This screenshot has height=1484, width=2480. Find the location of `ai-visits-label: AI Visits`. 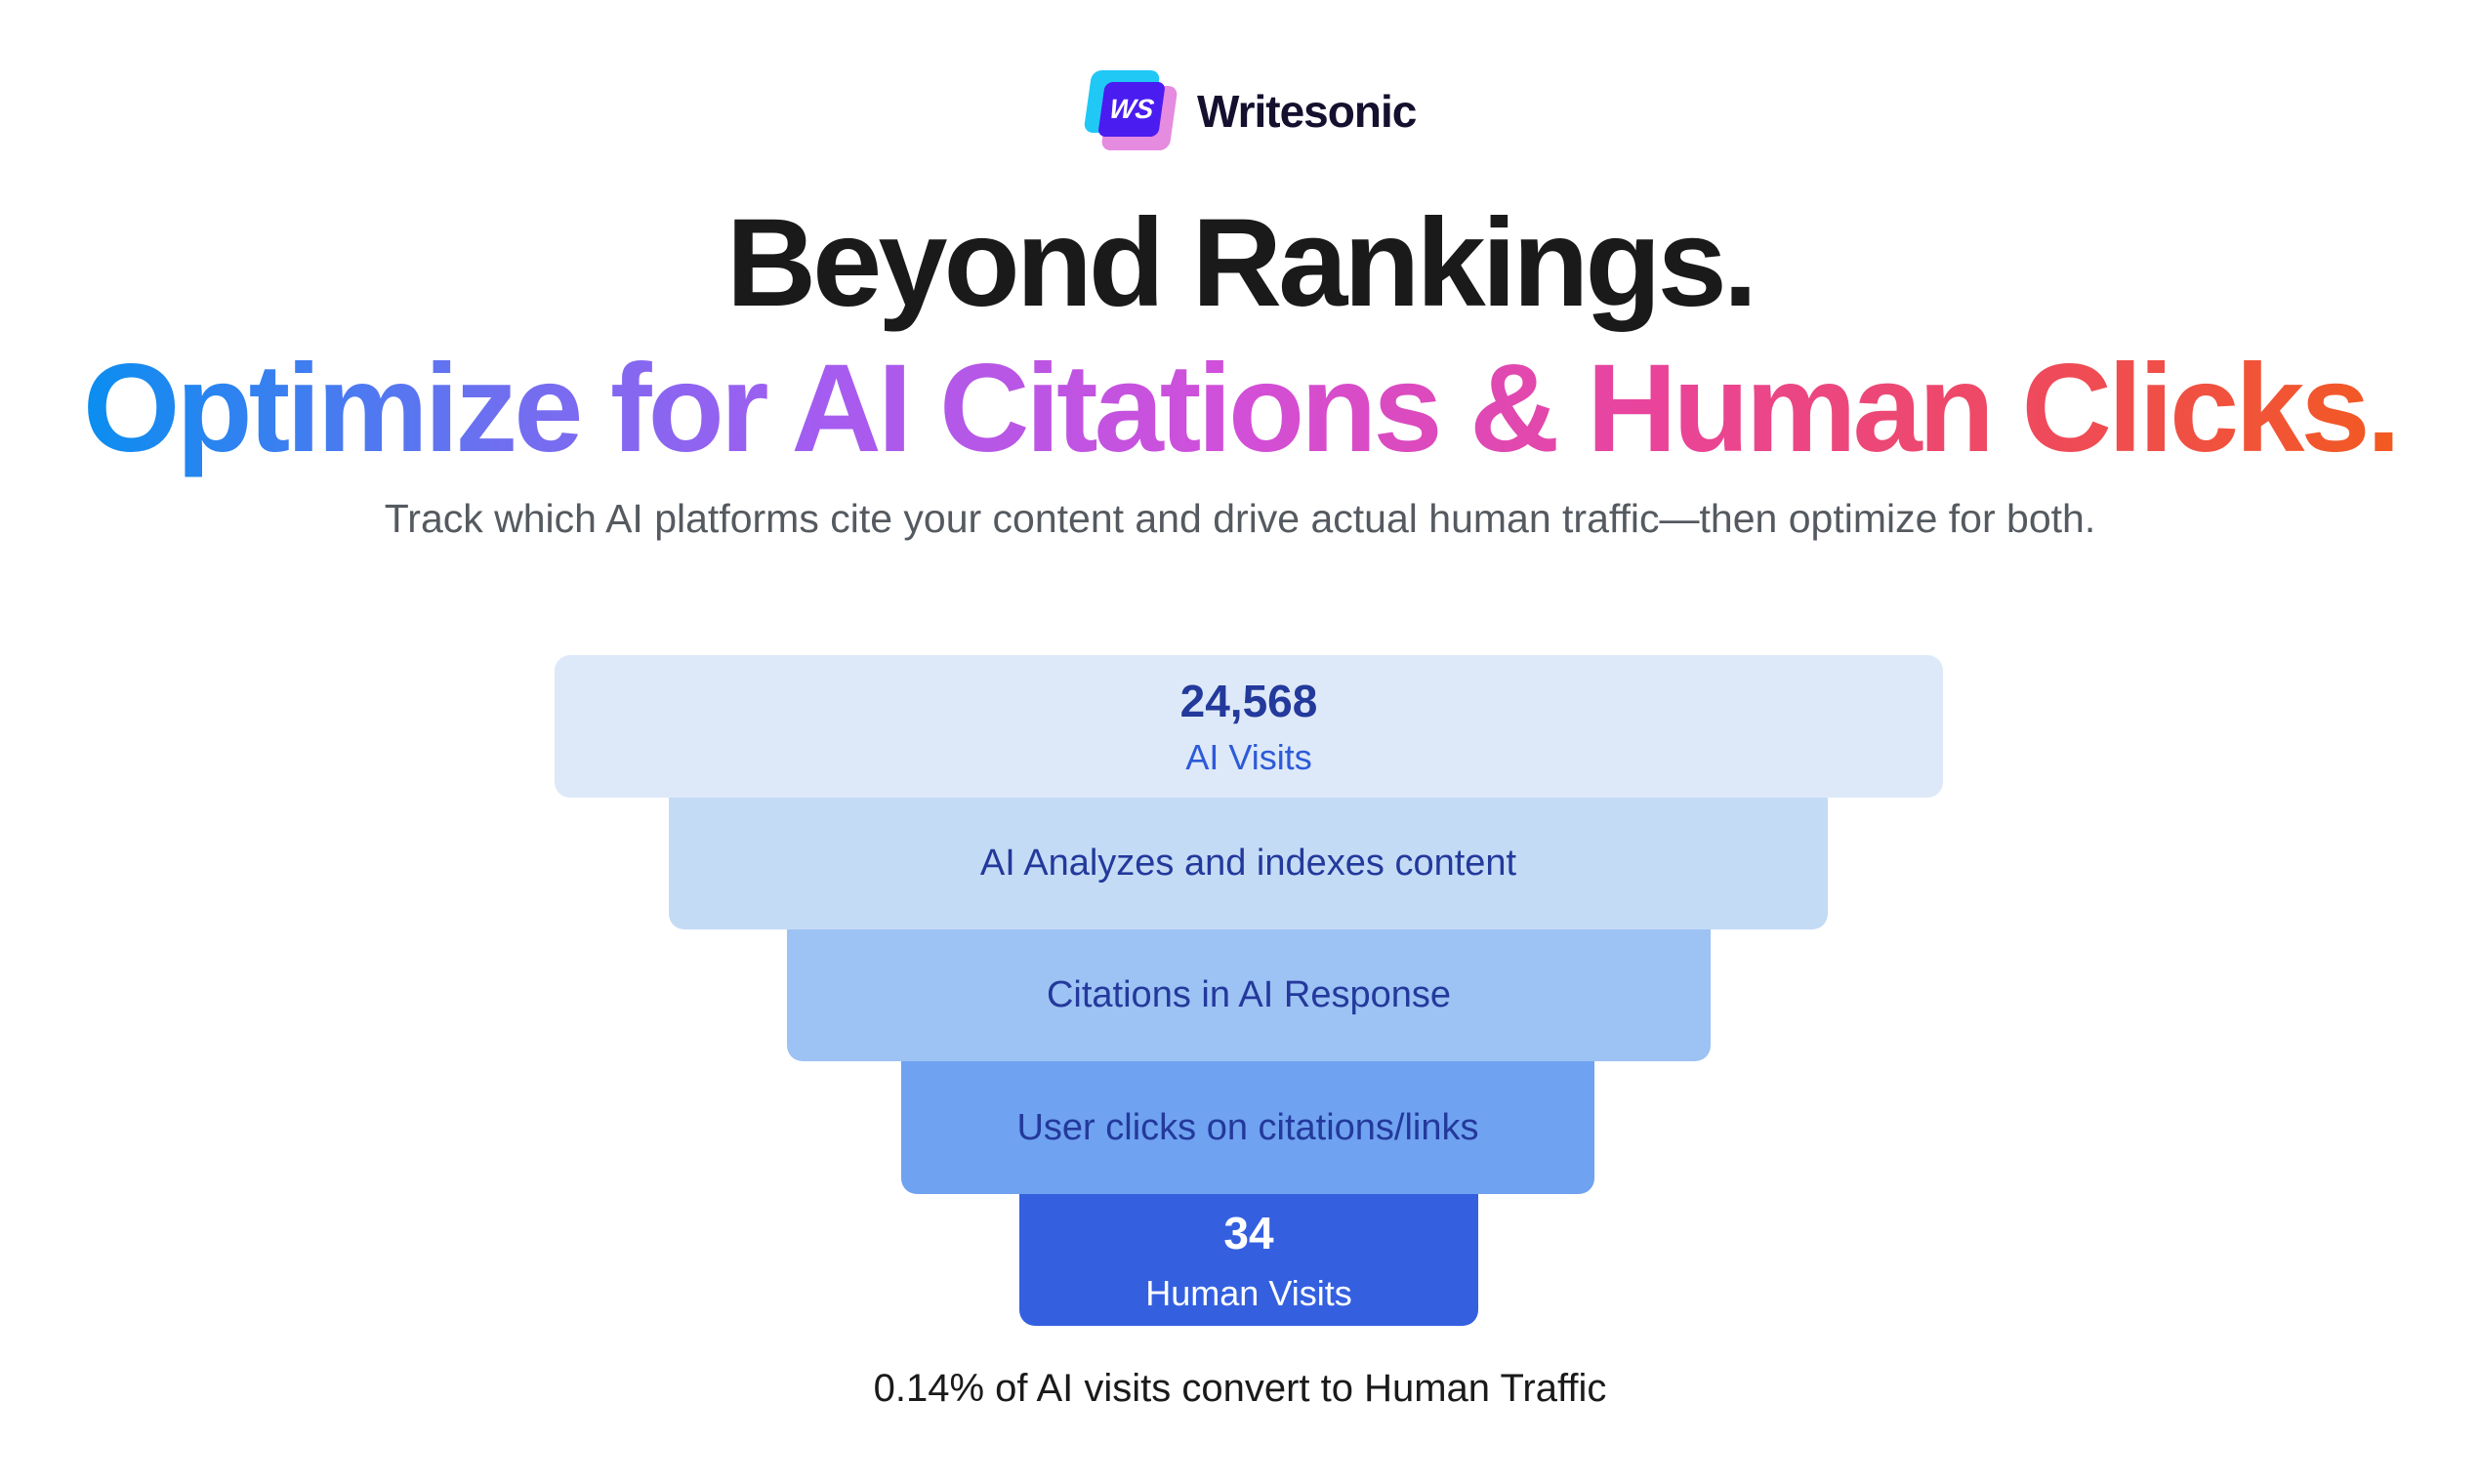

ai-visits-label: AI Visits is located at coordinates (1248, 757).